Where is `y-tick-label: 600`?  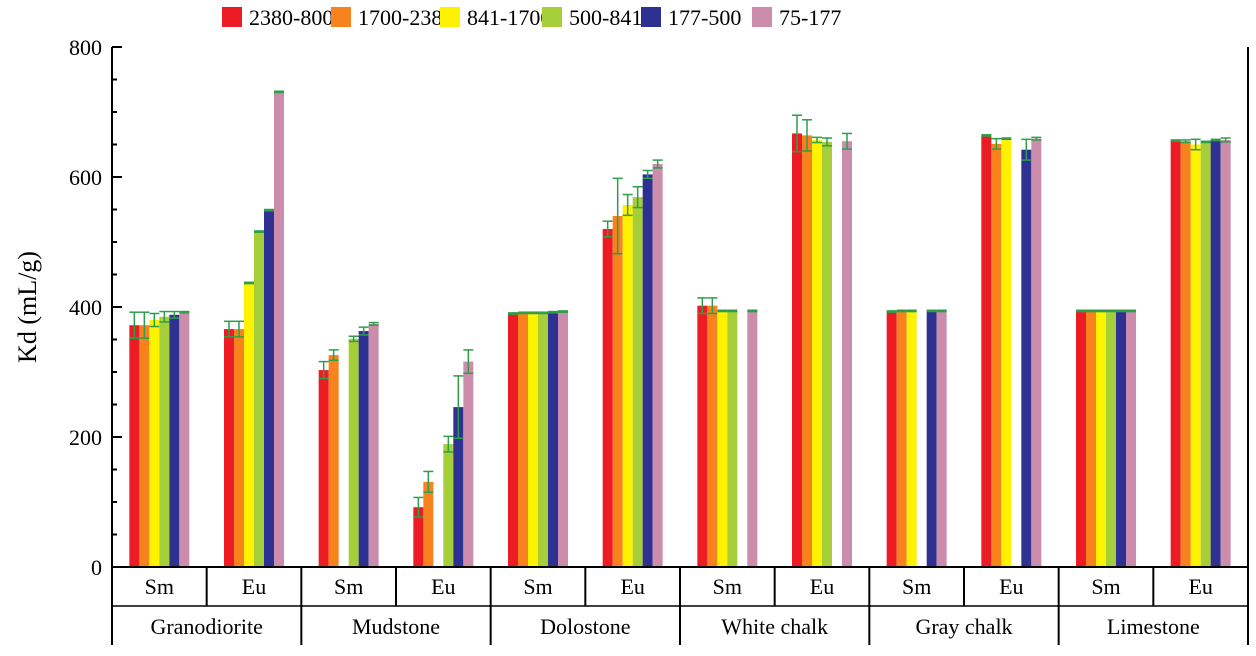
y-tick-label: 600 is located at coordinates (85, 177).